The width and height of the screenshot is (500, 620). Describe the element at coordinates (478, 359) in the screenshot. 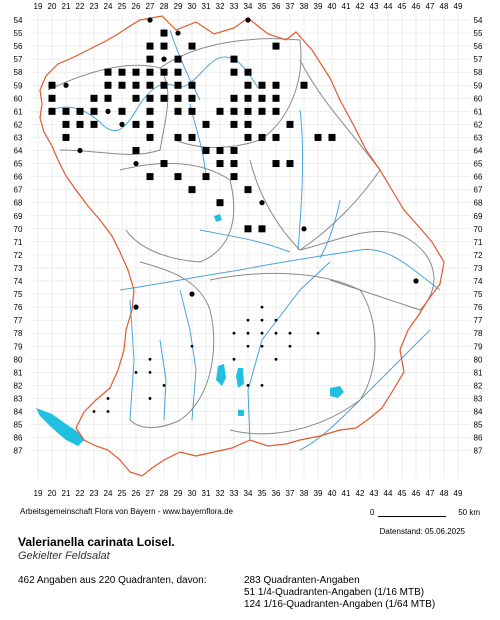

I see `y-label-right-80: 80` at that location.